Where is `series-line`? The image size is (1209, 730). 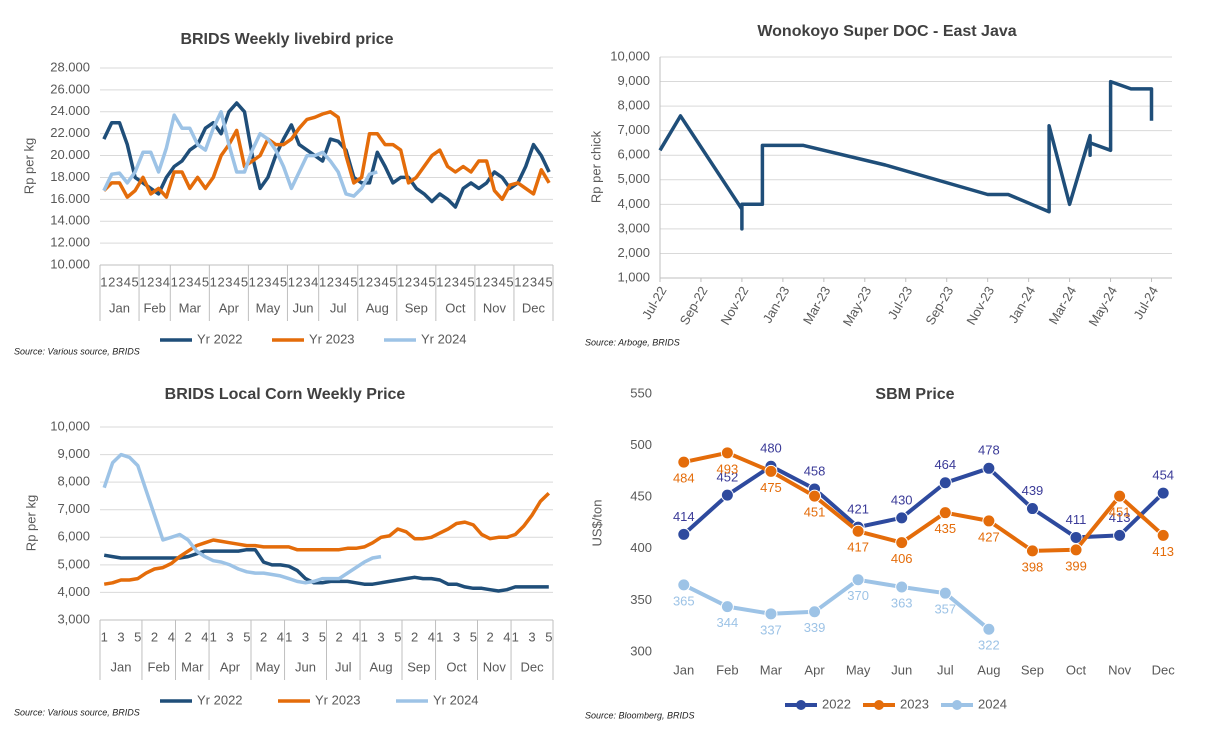
series-line is located at coordinates (836, 604).